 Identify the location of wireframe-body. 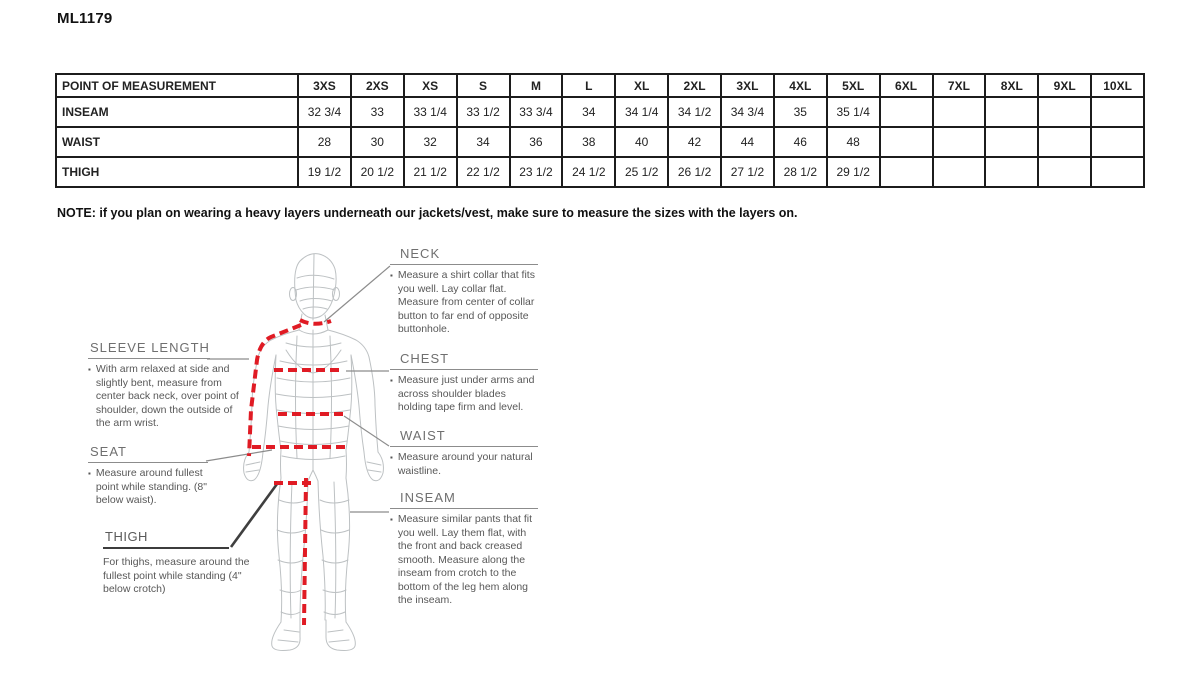
(313, 452).